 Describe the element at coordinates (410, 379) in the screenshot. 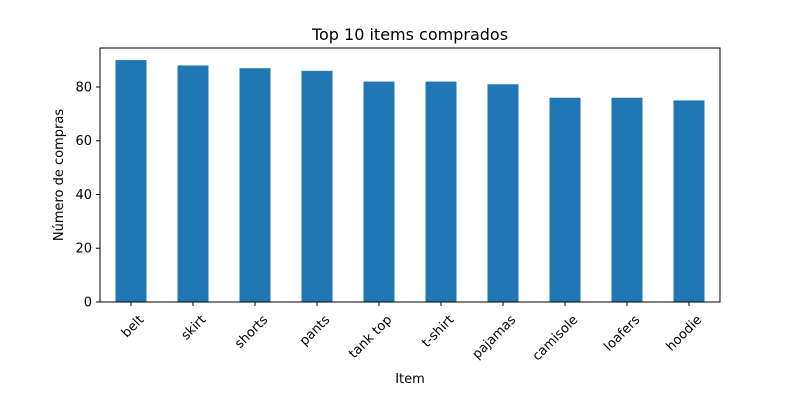

I see `x-axis-label: Item` at that location.